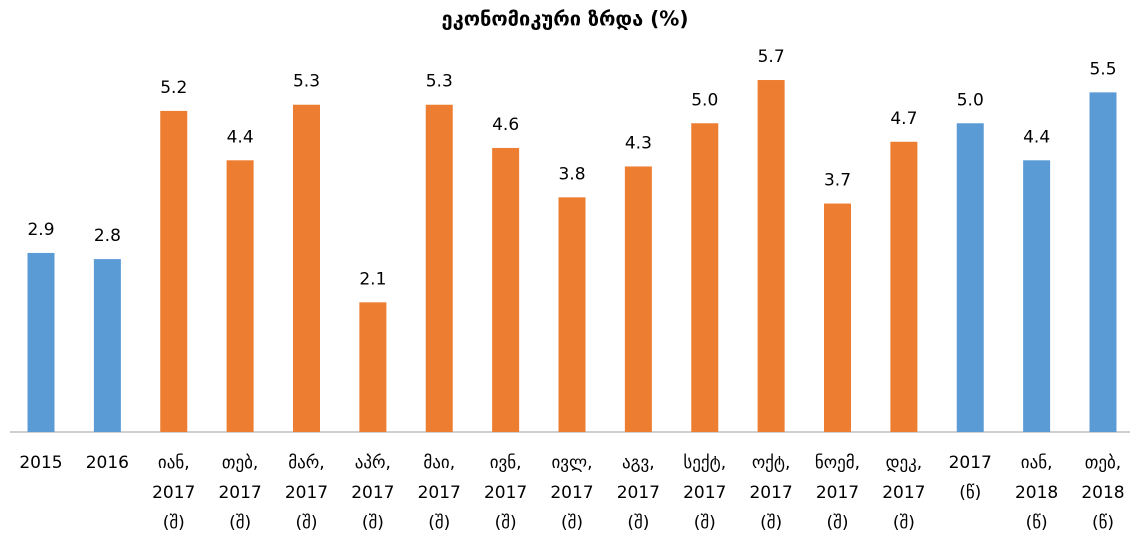 Image resolution: width=1130 pixels, height=541 pixels. I want to click on value-label: 4.6, so click(505, 125).